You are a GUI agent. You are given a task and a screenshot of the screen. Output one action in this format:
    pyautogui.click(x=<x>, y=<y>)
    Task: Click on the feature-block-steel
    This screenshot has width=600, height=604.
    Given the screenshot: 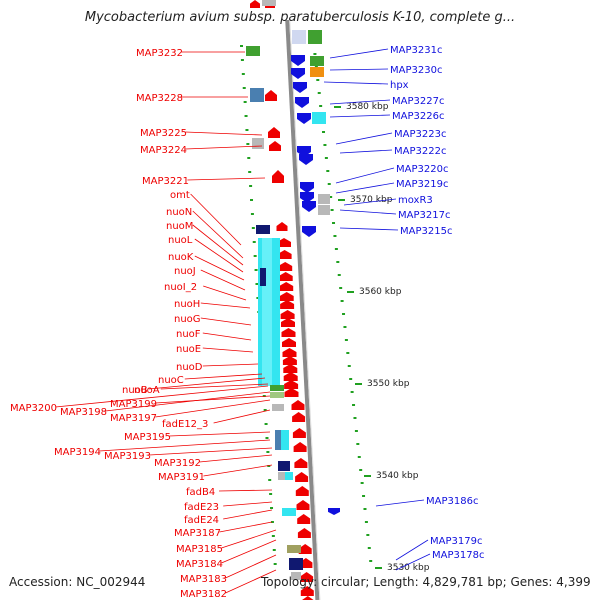 What is the action you would take?
    pyautogui.click(x=278, y=440)
    